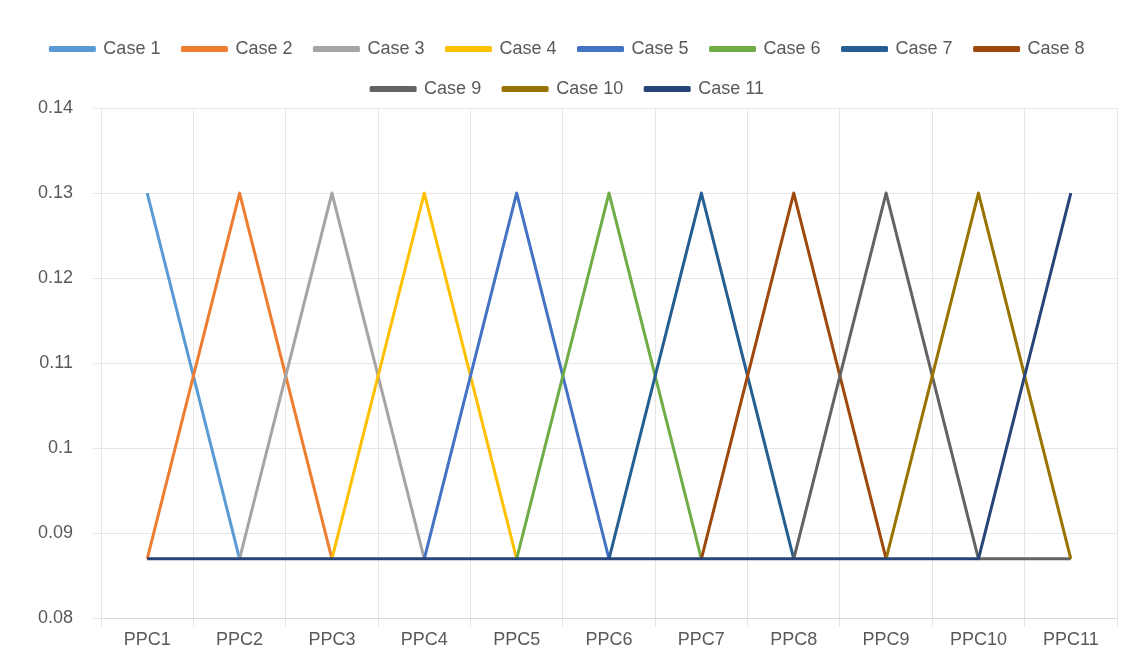  Describe the element at coordinates (1070, 639) in the screenshot. I see `x-tick-label: PPC11` at that location.